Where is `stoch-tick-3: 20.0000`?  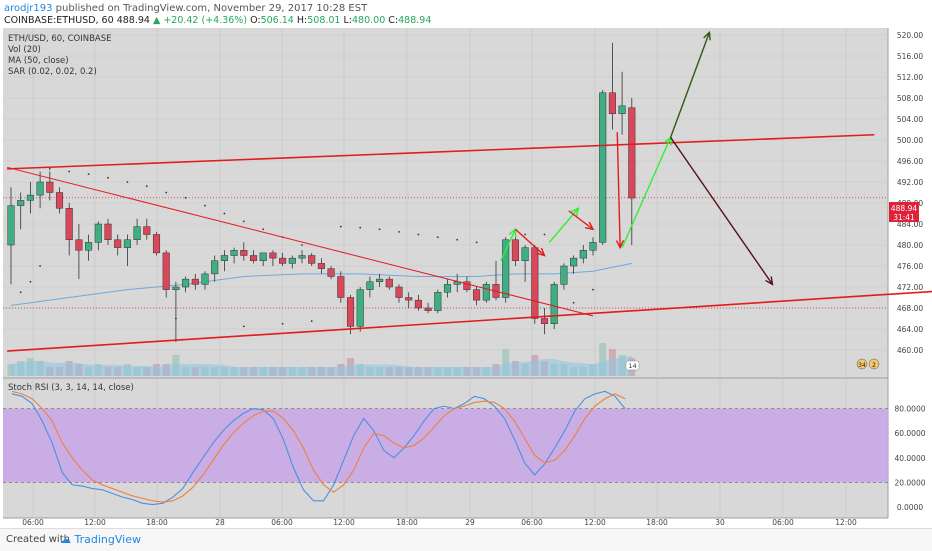 stoch-tick-3: 20.0000 is located at coordinates (909, 482).